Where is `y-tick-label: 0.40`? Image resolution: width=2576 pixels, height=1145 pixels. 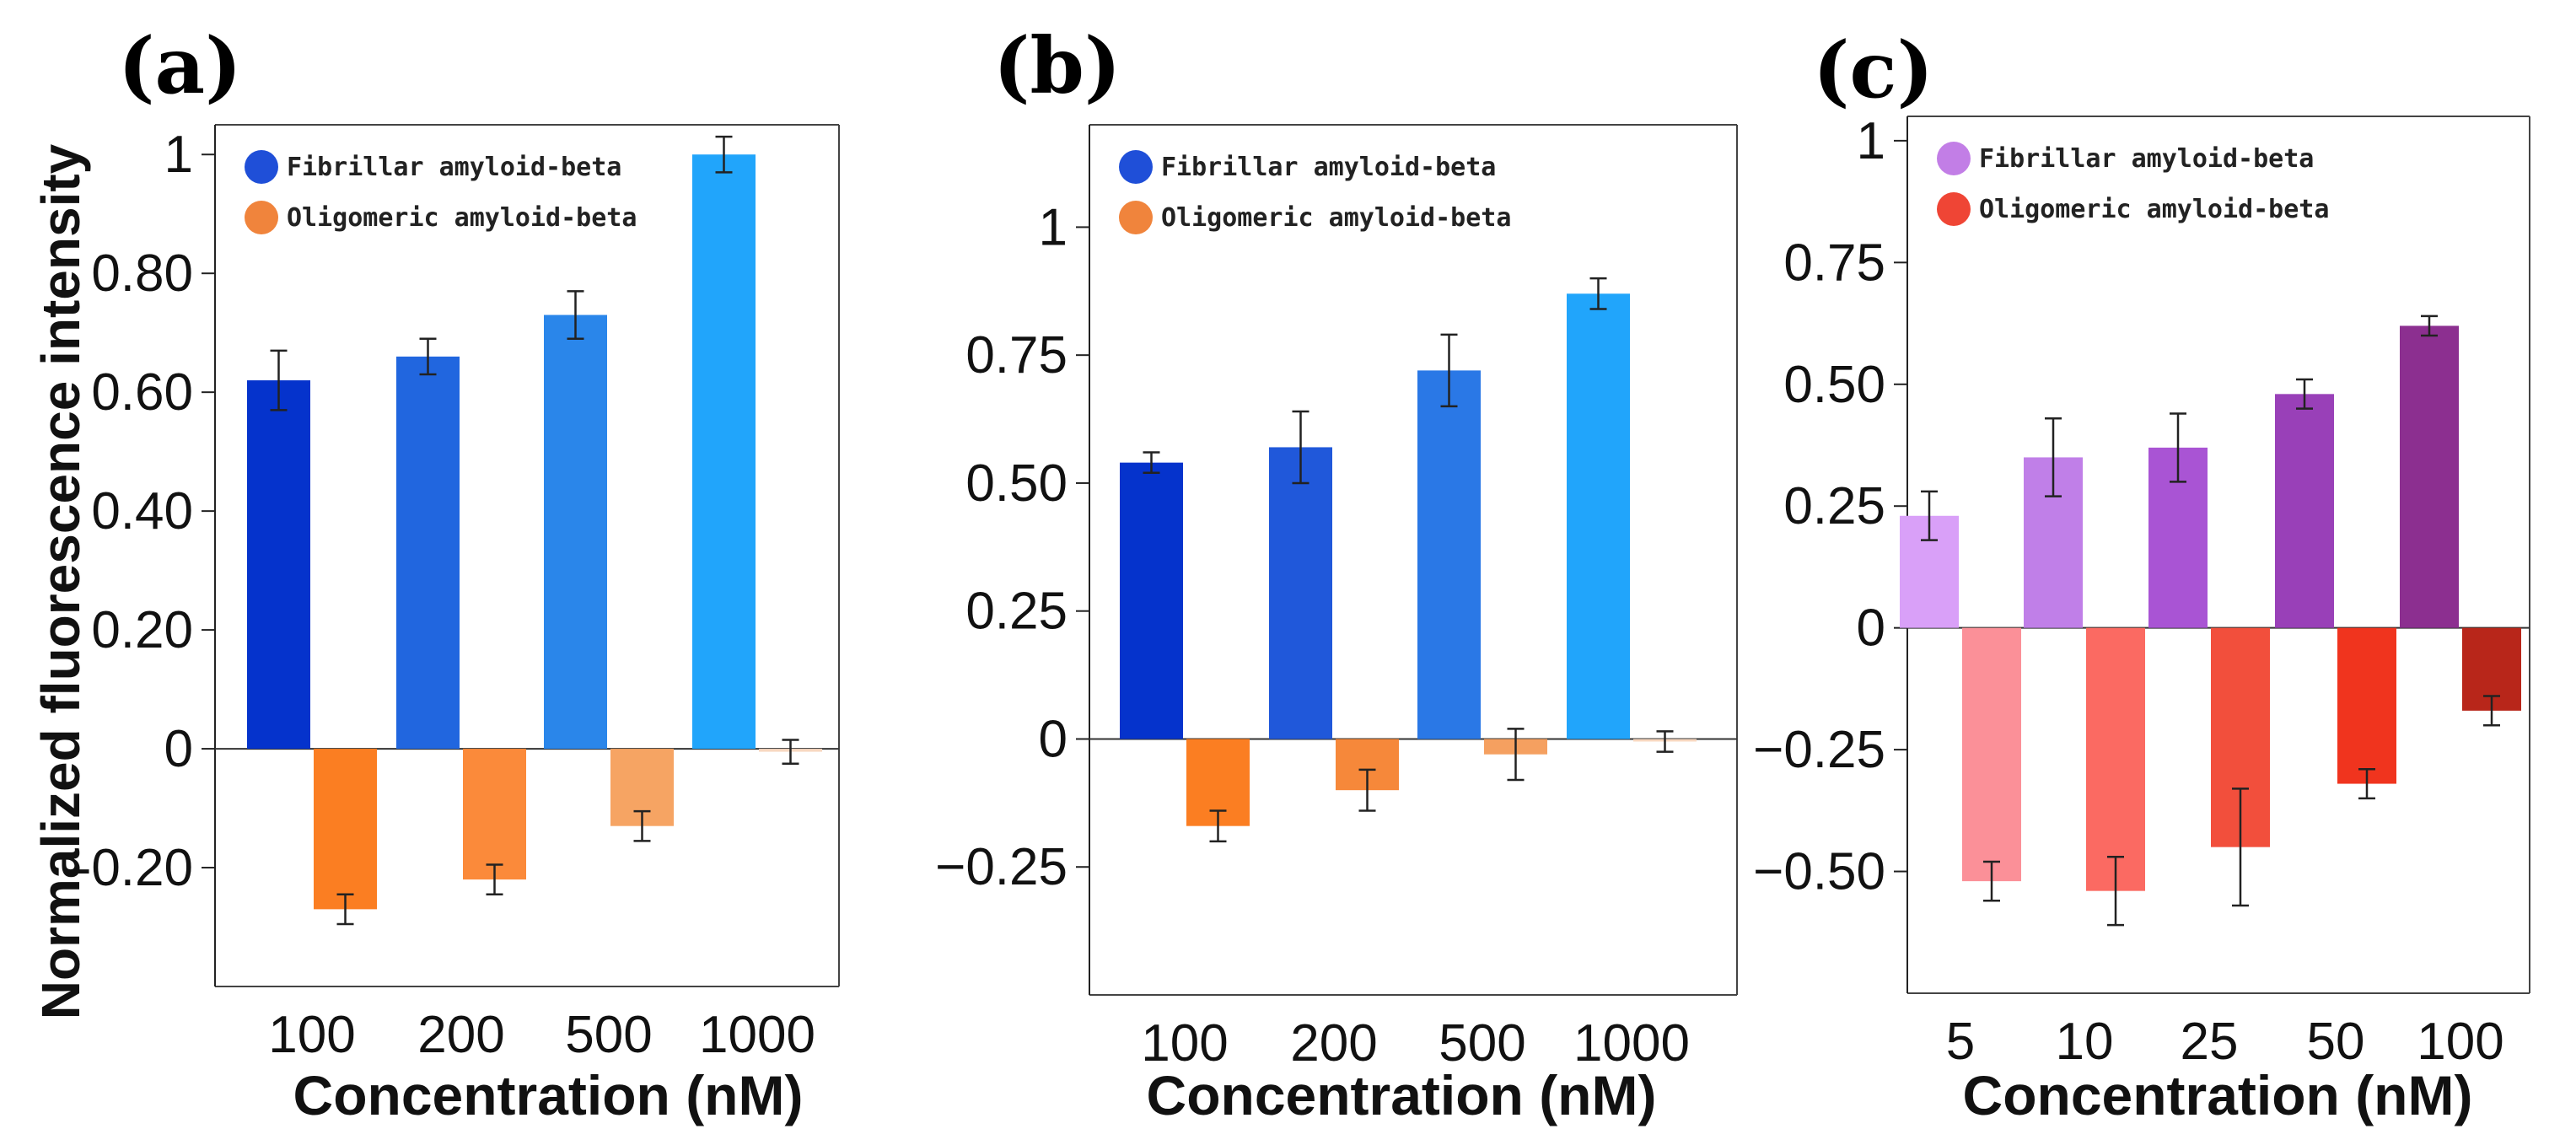 y-tick-label: 0.40 is located at coordinates (142, 511).